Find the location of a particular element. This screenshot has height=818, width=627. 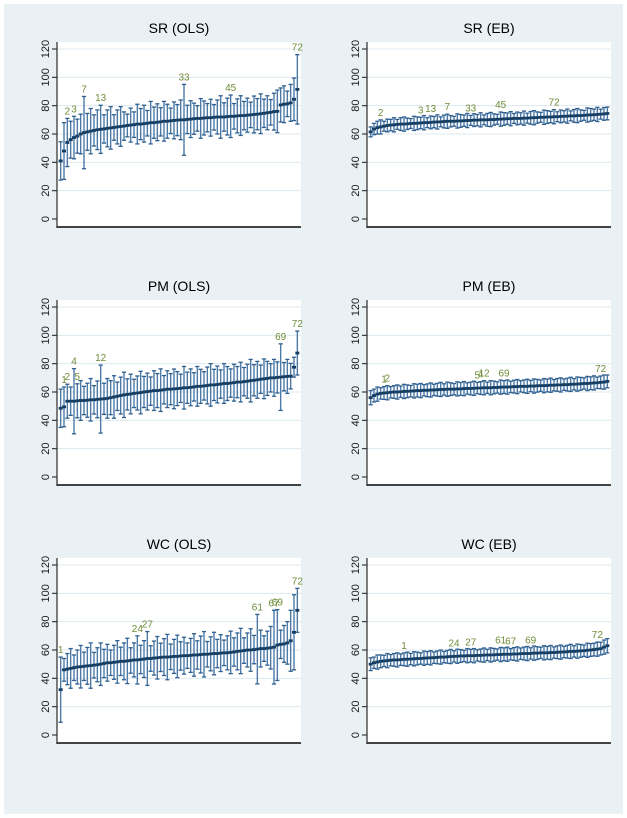

y-tick-label: 40 is located at coordinates (356, 420).